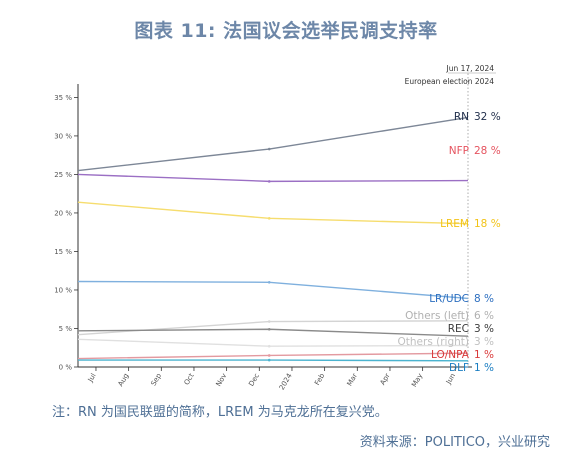 Image resolution: width=572 pixels, height=470 pixels. I want to click on series-label: REC, so click(458, 329).